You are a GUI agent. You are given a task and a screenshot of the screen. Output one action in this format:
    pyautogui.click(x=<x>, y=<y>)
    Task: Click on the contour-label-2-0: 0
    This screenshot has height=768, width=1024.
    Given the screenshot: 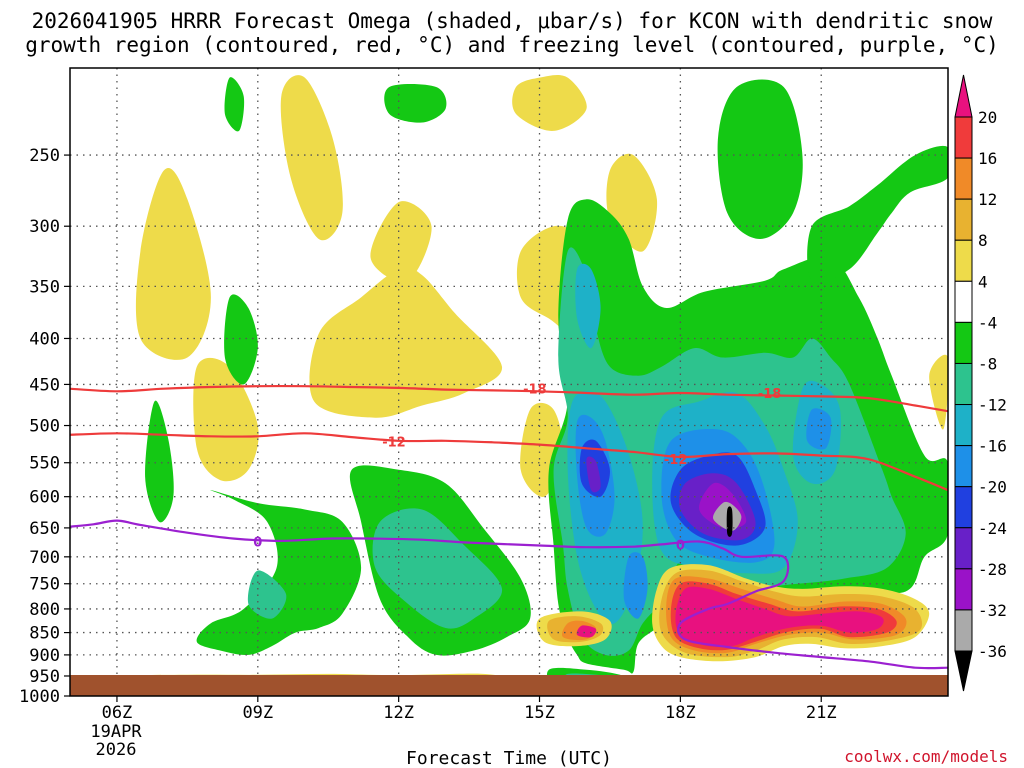 What is the action you would take?
    pyautogui.click(x=257, y=542)
    